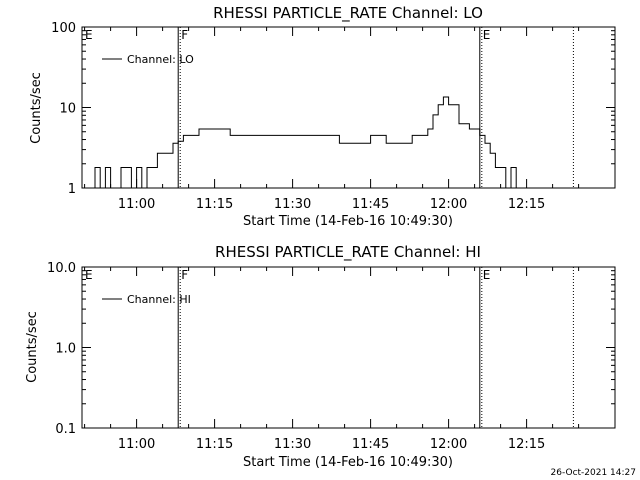 The width and height of the screenshot is (640, 480). What do you see at coordinates (67, 109) in the screenshot?
I see `y-tick-label: 10` at bounding box center [67, 109].